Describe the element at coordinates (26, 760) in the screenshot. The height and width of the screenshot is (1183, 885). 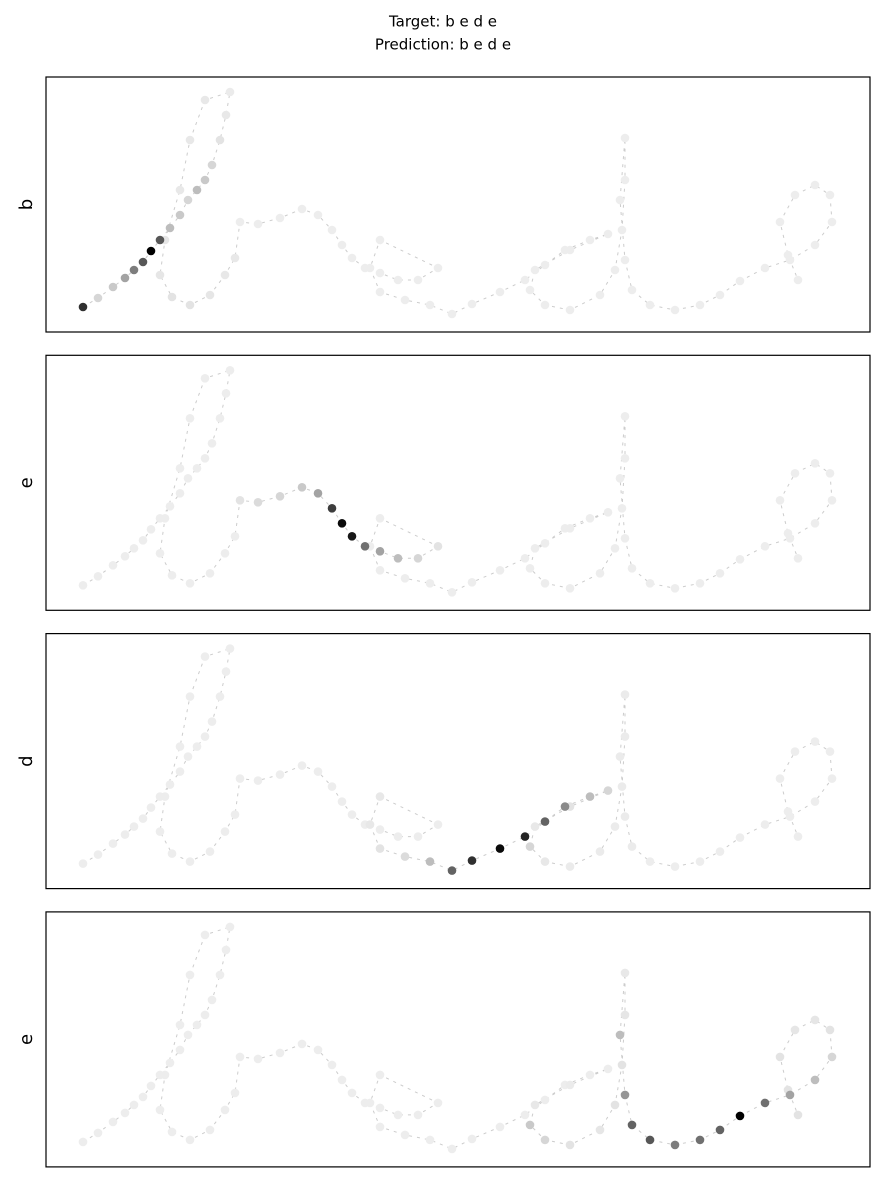
I see `y-axis-label: d` at that location.